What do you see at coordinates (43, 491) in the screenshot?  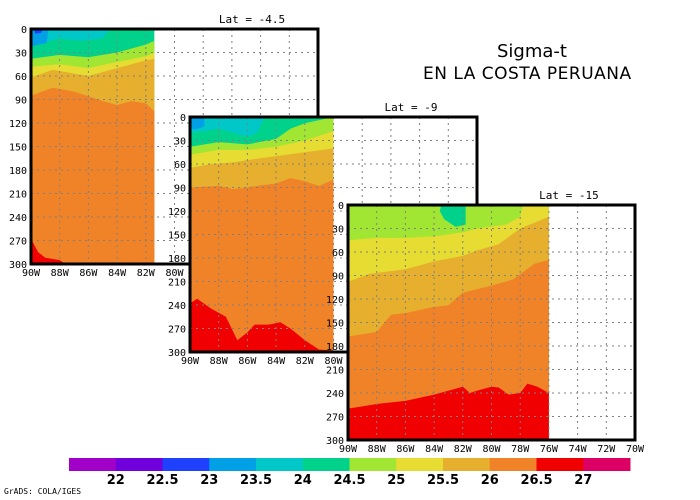 I see `grads-footer: GrADS: COLA/IGES` at bounding box center [43, 491].